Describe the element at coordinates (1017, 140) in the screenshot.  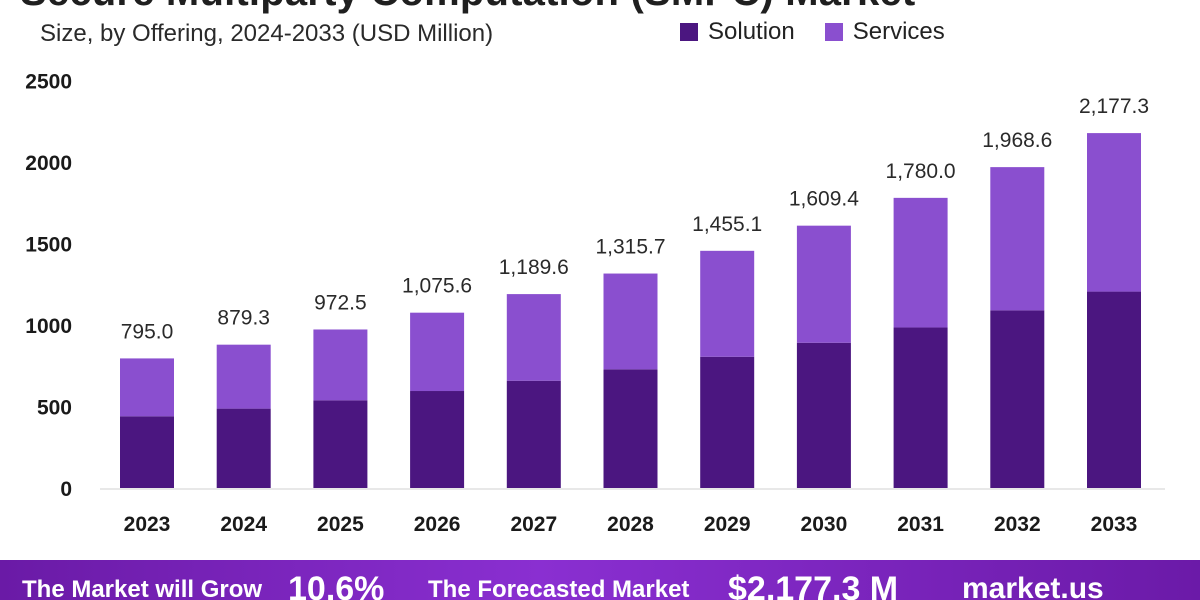
I see `data-label-total: 1,968.6` at that location.